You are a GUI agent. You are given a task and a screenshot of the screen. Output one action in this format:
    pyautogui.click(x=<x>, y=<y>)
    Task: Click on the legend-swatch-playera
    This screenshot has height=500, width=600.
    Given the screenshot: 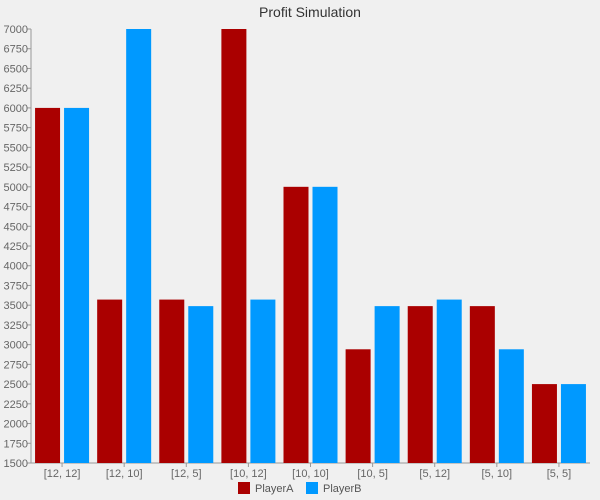 What is the action you would take?
    pyautogui.click(x=244, y=488)
    